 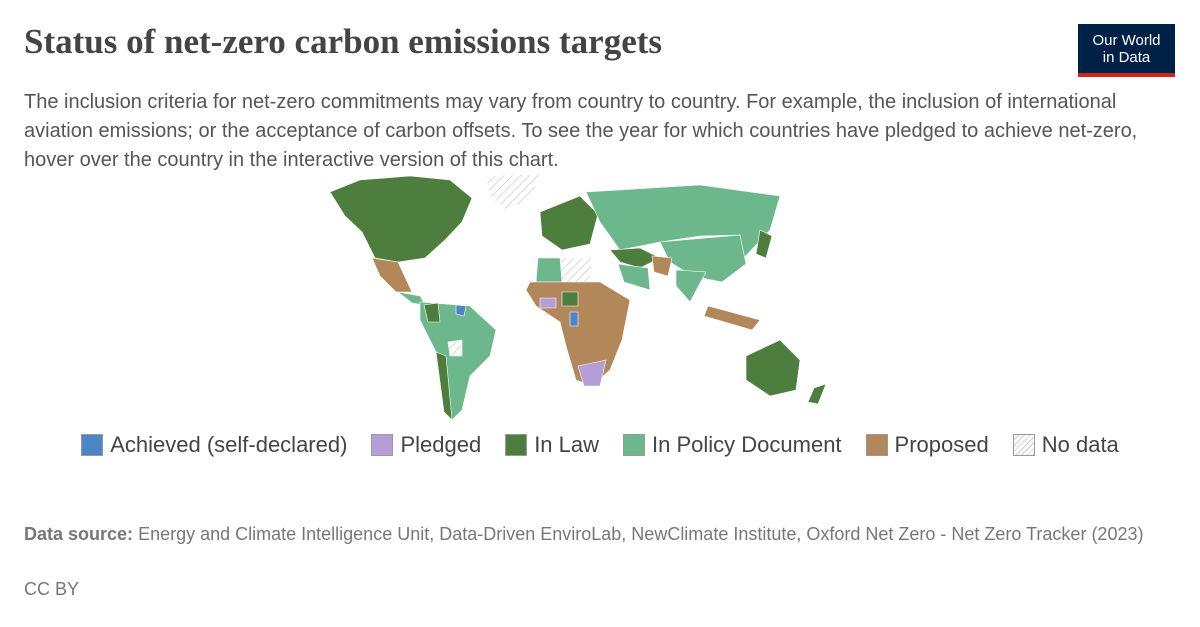 What do you see at coordinates (229, 444) in the screenshot?
I see `legend-label: Achieved (self-declared)` at bounding box center [229, 444].